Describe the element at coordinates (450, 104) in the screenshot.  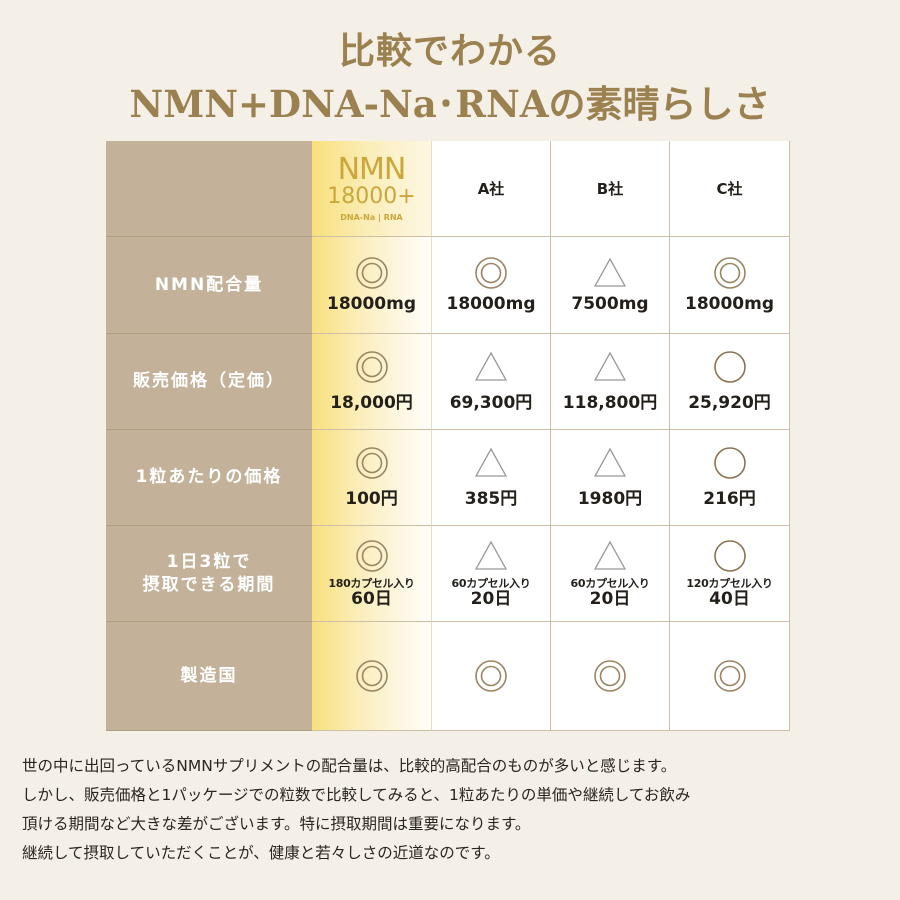
I see `page-title-line2: NMN+DNA-Na･RNAの素晴らしさ` at that location.